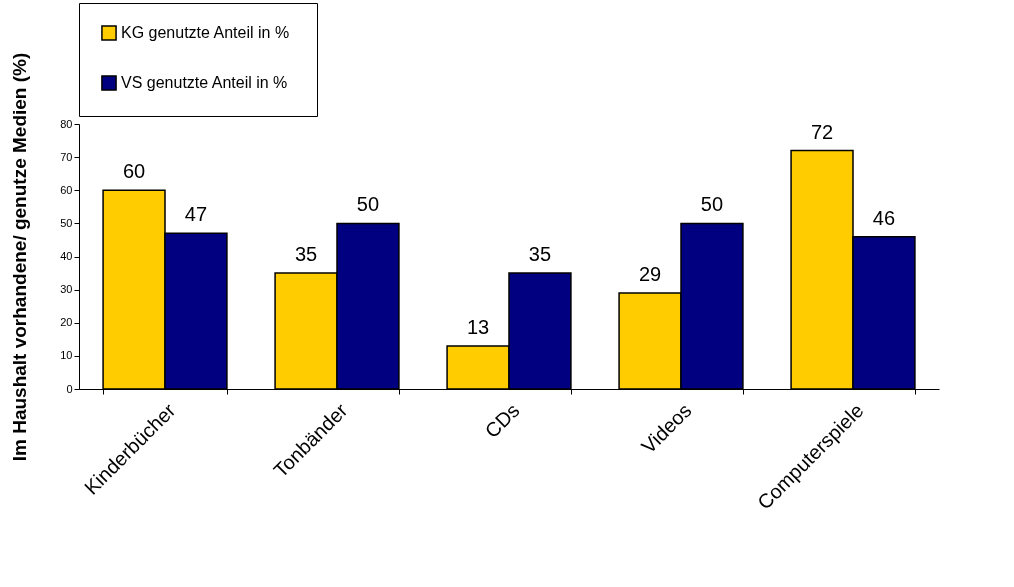 The height and width of the screenshot is (587, 1014). I want to click on y-axis-title: Im Haushalt vorhandene/ genutze Medien (%), so click(20, 257).